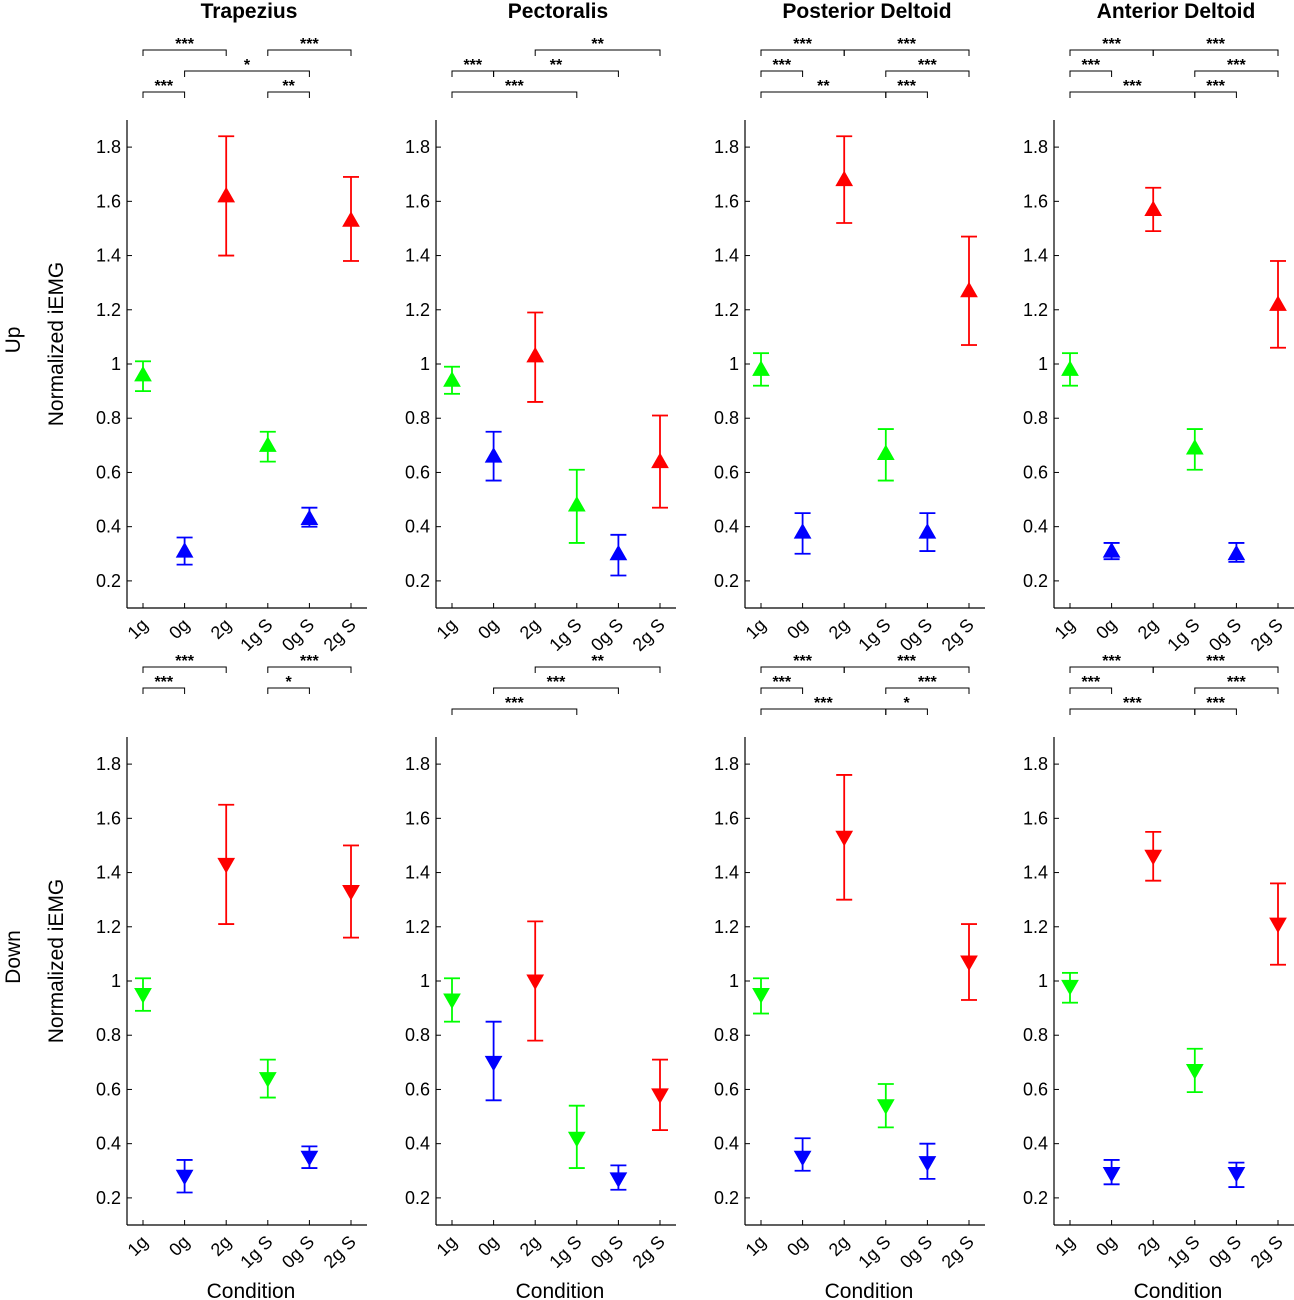  What do you see at coordinates (726, 310) in the screenshot?
I see `y-tick-label: 1.2` at bounding box center [726, 310].